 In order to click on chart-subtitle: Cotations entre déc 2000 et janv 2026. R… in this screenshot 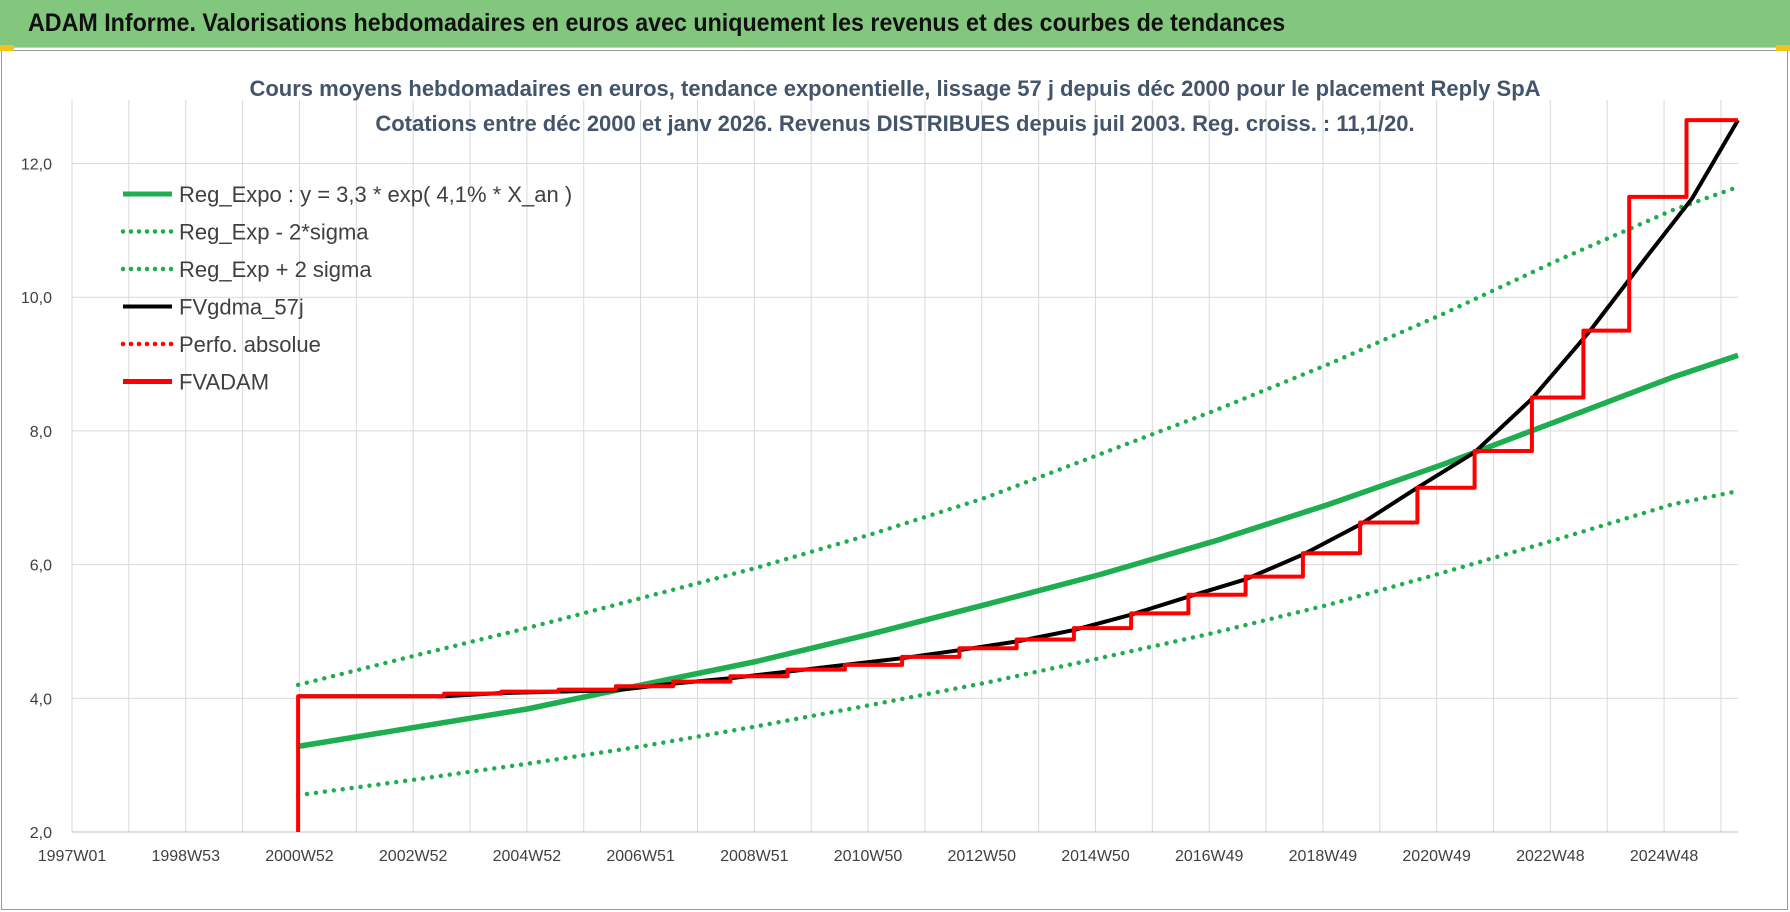, I will do `click(894, 123)`.